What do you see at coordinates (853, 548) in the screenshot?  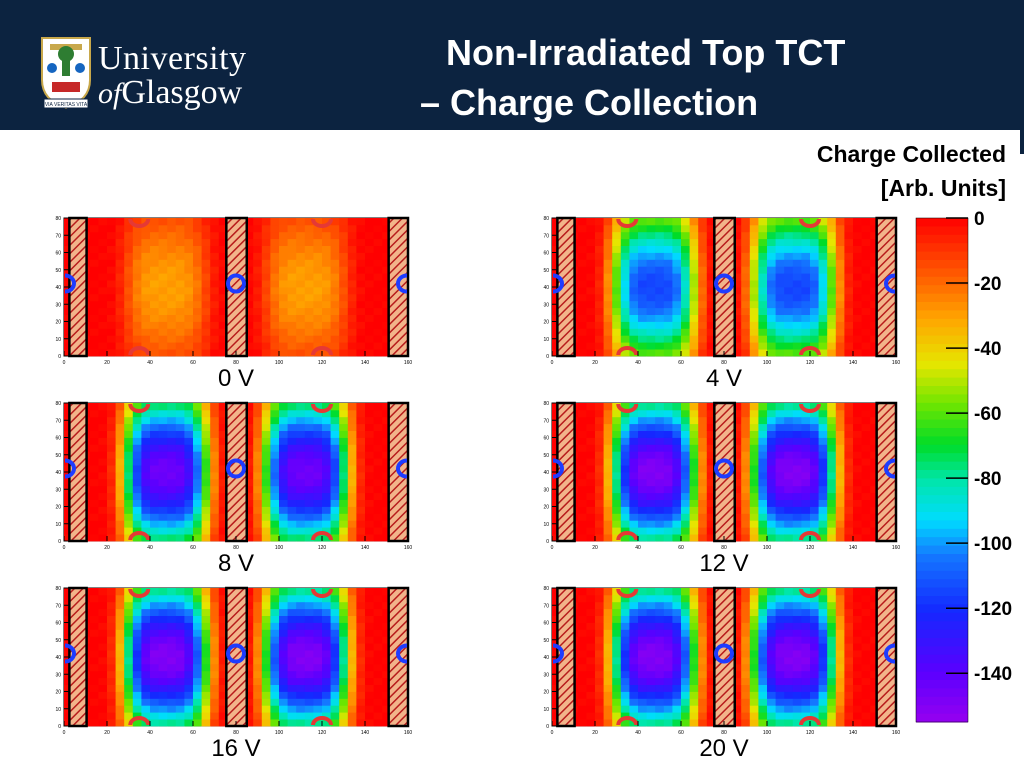 I see `x-tick-label: 140` at bounding box center [853, 548].